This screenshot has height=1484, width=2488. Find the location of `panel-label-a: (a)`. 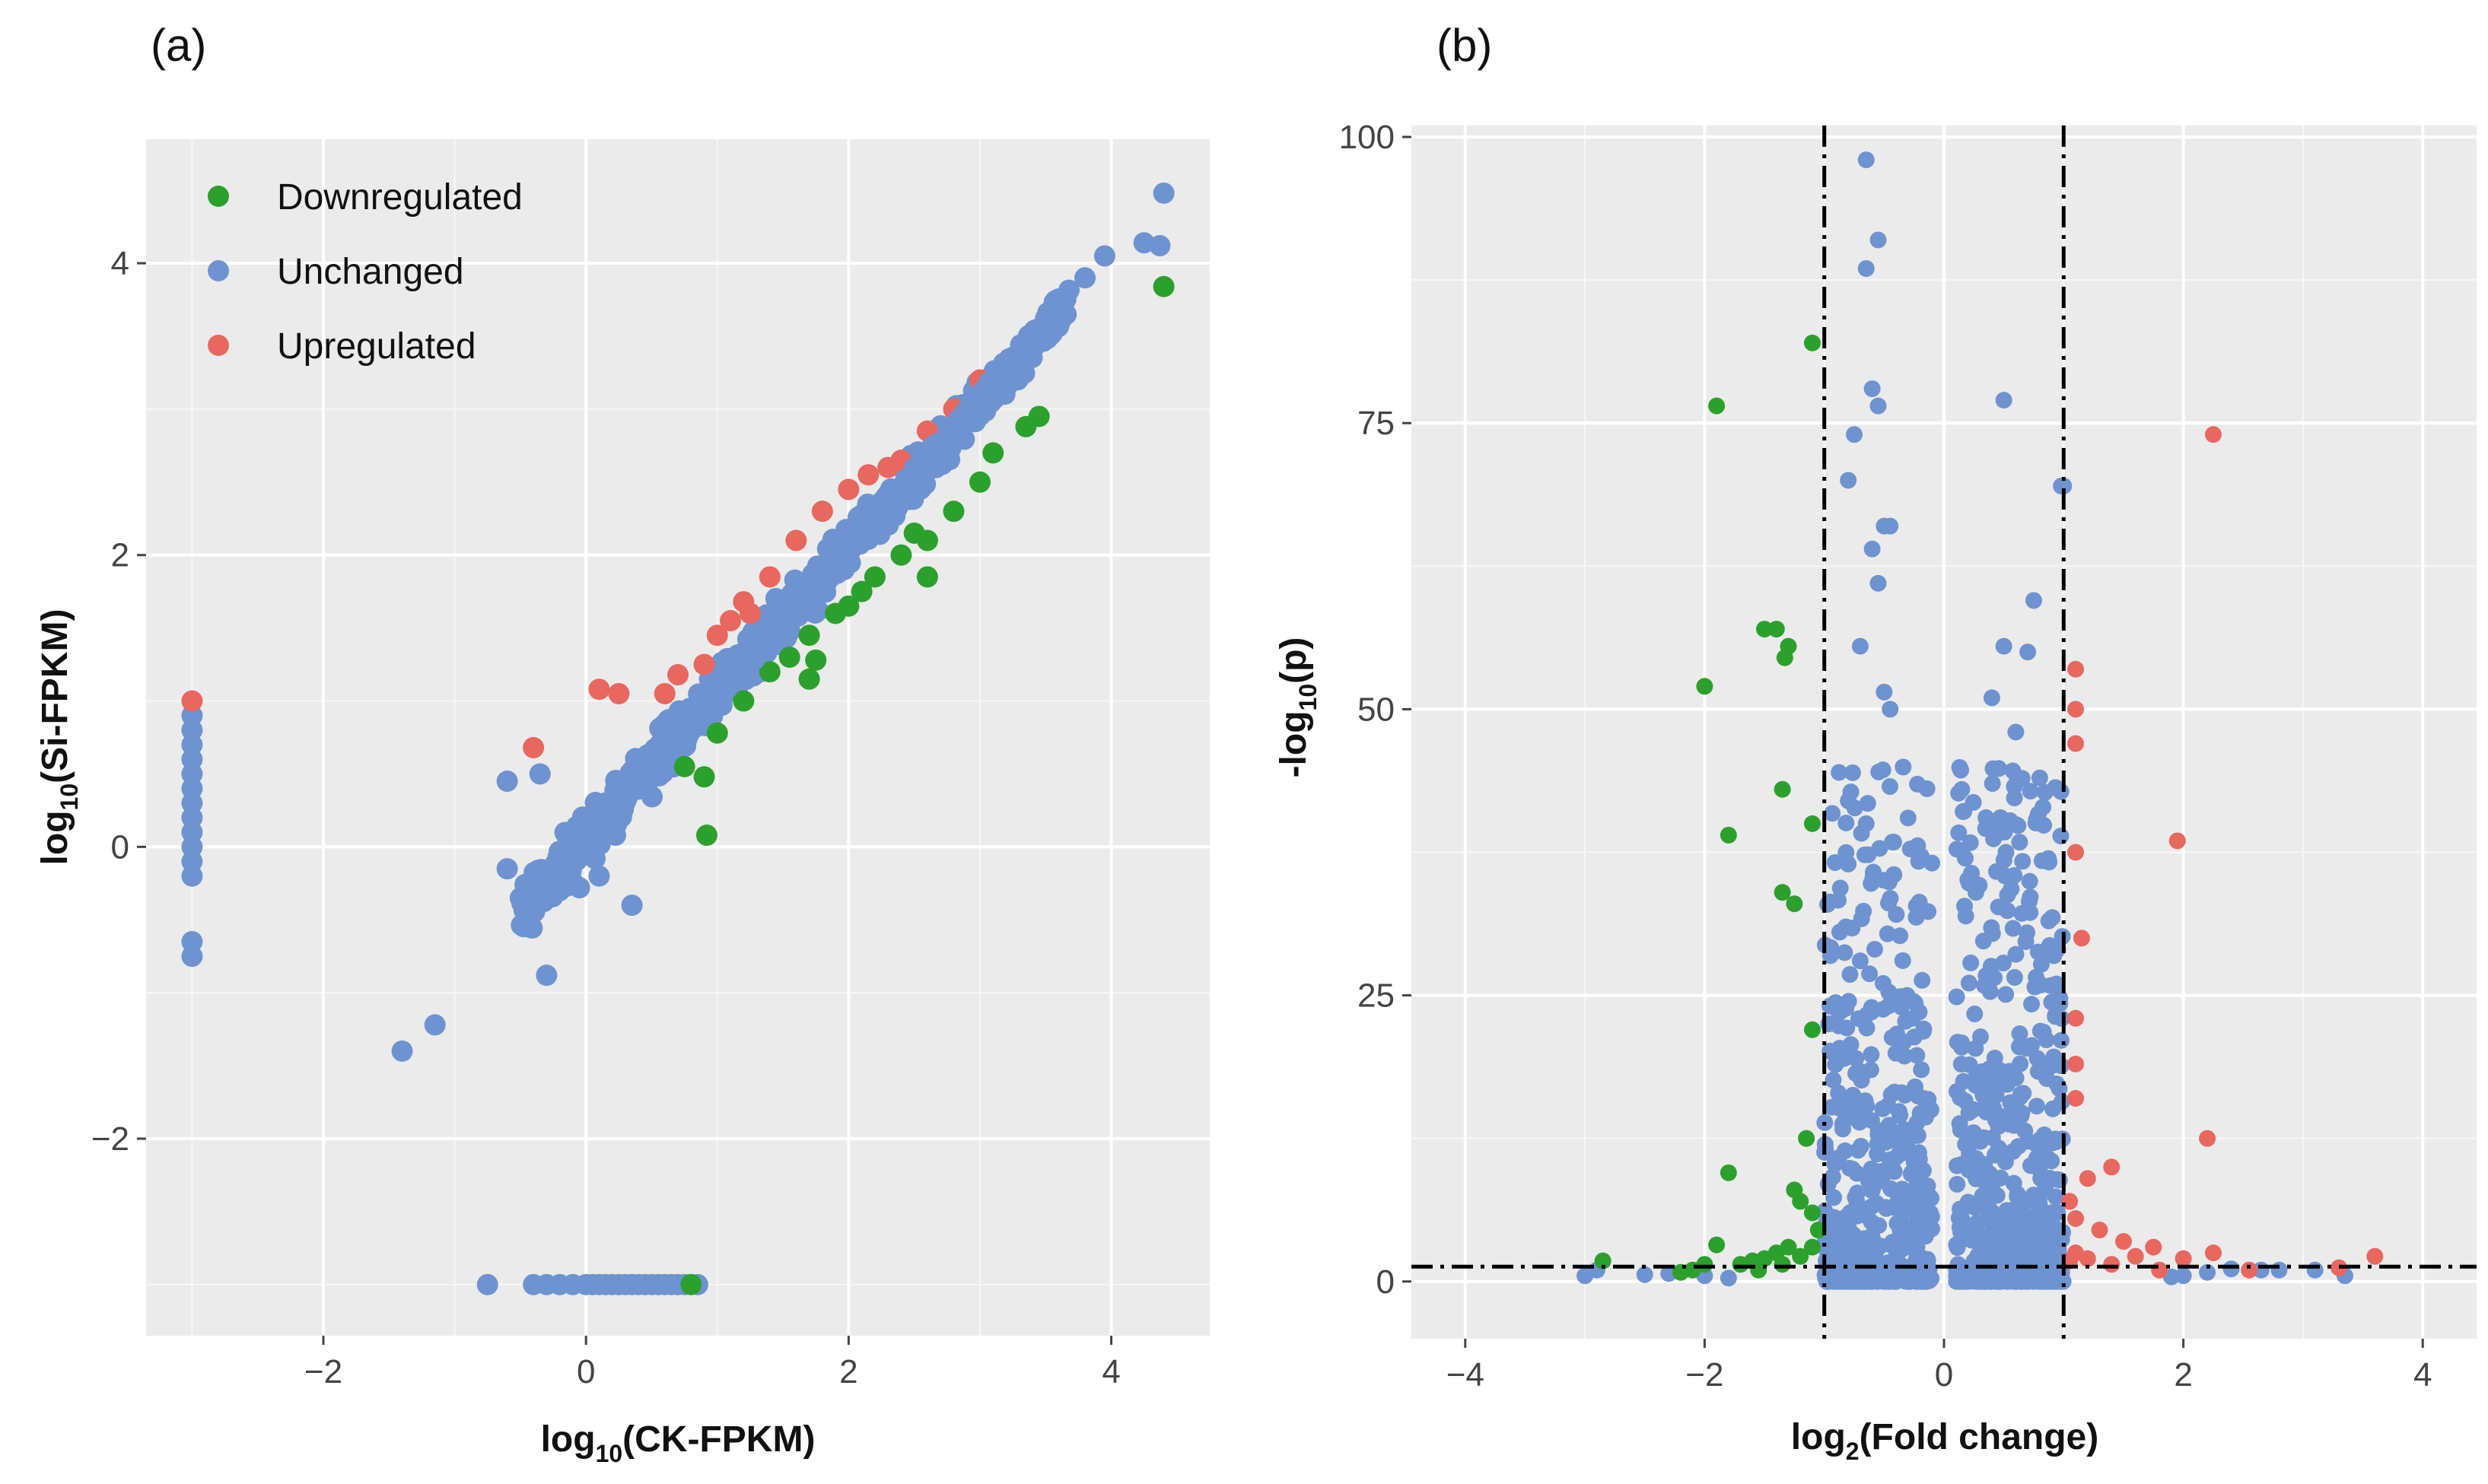

panel-label-a: (a) is located at coordinates (178, 45).